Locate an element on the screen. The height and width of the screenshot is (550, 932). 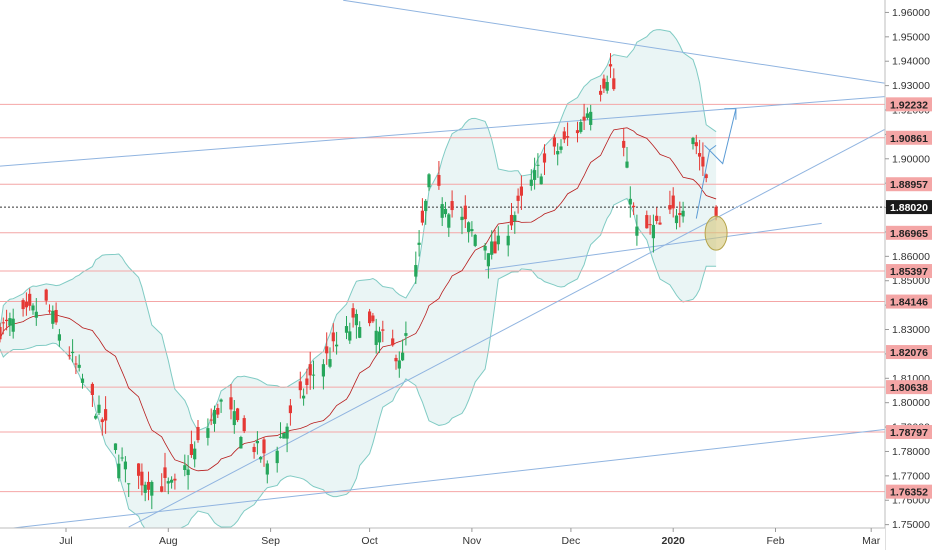
target-zone-ellipse is located at coordinates (716, 233).